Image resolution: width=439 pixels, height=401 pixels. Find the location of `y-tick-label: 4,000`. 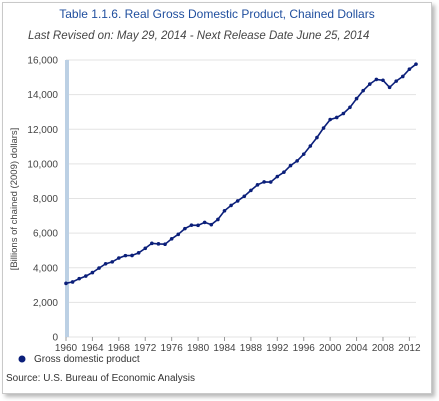

y-tick-label: 4,000 is located at coordinates (45, 268).